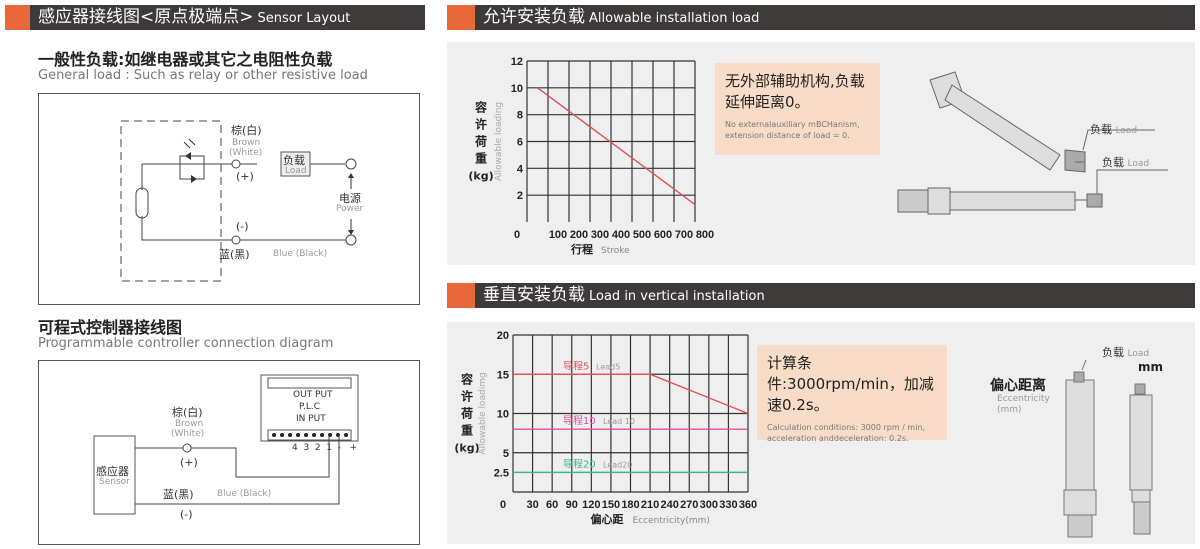 This screenshot has width=1200, height=549. I want to click on x-tick-label: 60, so click(552, 505).